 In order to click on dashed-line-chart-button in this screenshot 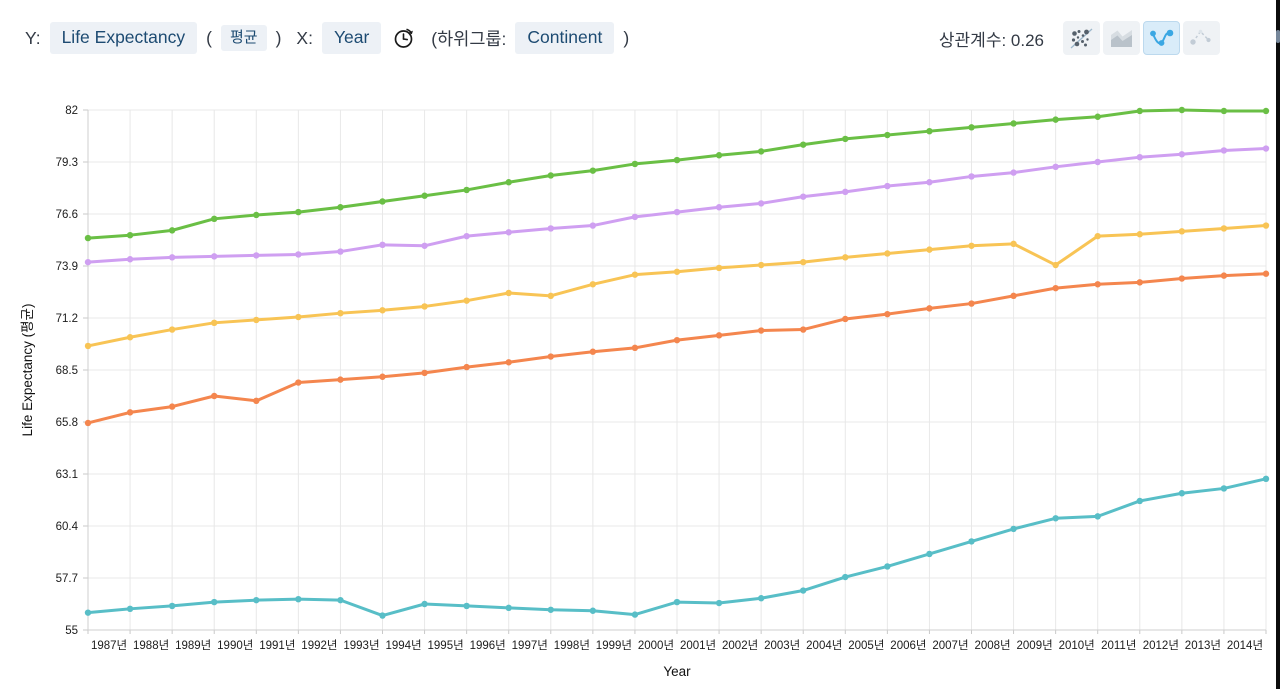, I will do `click(1201, 38)`.